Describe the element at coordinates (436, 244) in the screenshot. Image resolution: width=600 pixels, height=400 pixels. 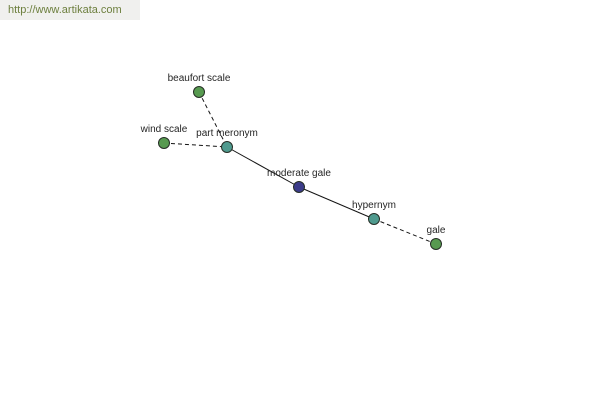
I see `node-gale` at that location.